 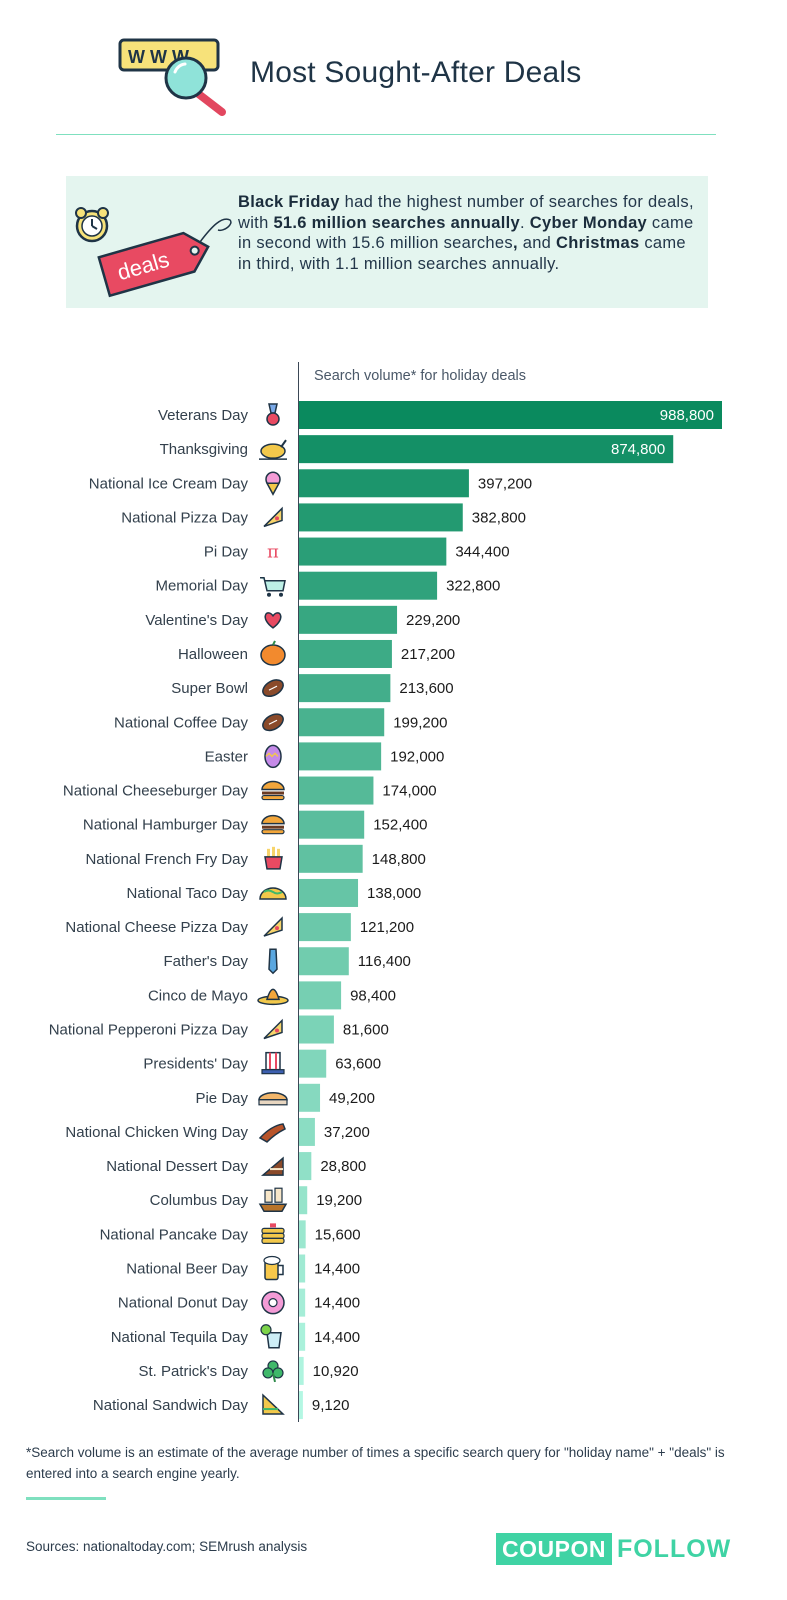 What do you see at coordinates (420, 722) in the screenshot?
I see `value-label: 199,200` at bounding box center [420, 722].